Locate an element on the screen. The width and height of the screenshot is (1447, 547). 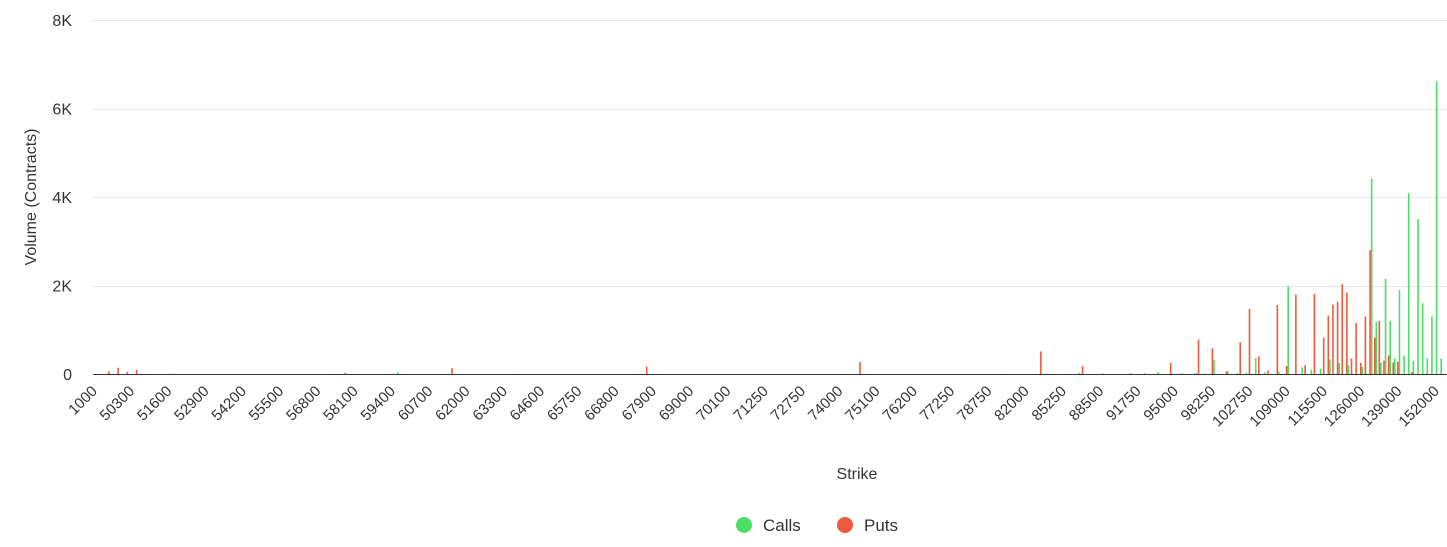
x-tick-label: 67900 is located at coordinates (640, 404).